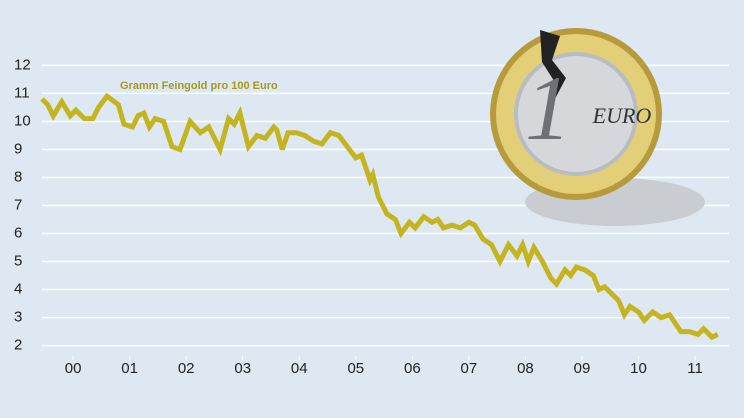 Image resolution: width=744 pixels, height=418 pixels. Describe the element at coordinates (18, 261) in the screenshot. I see `y-tick-label: 5` at that location.